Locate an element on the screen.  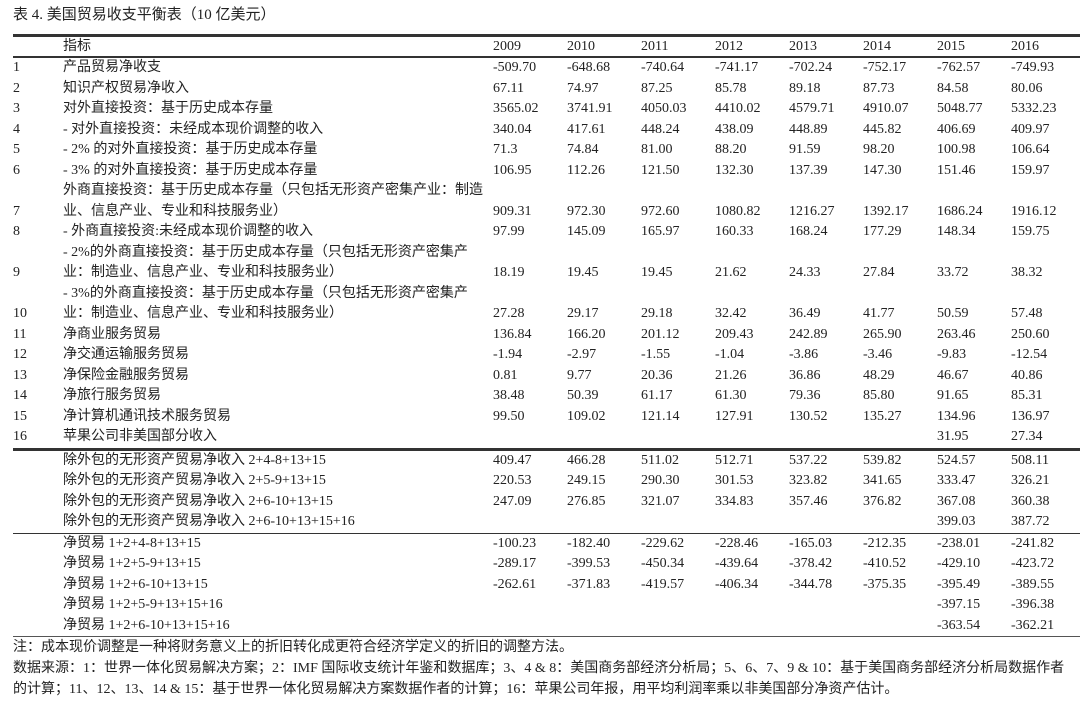
cell-value: 972.30 is located at coordinates (586, 211).